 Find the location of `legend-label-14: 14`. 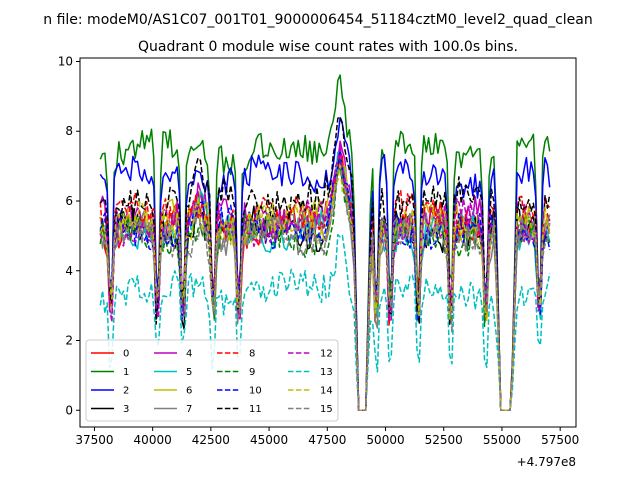

legend-label-14: 14 is located at coordinates (326, 391).